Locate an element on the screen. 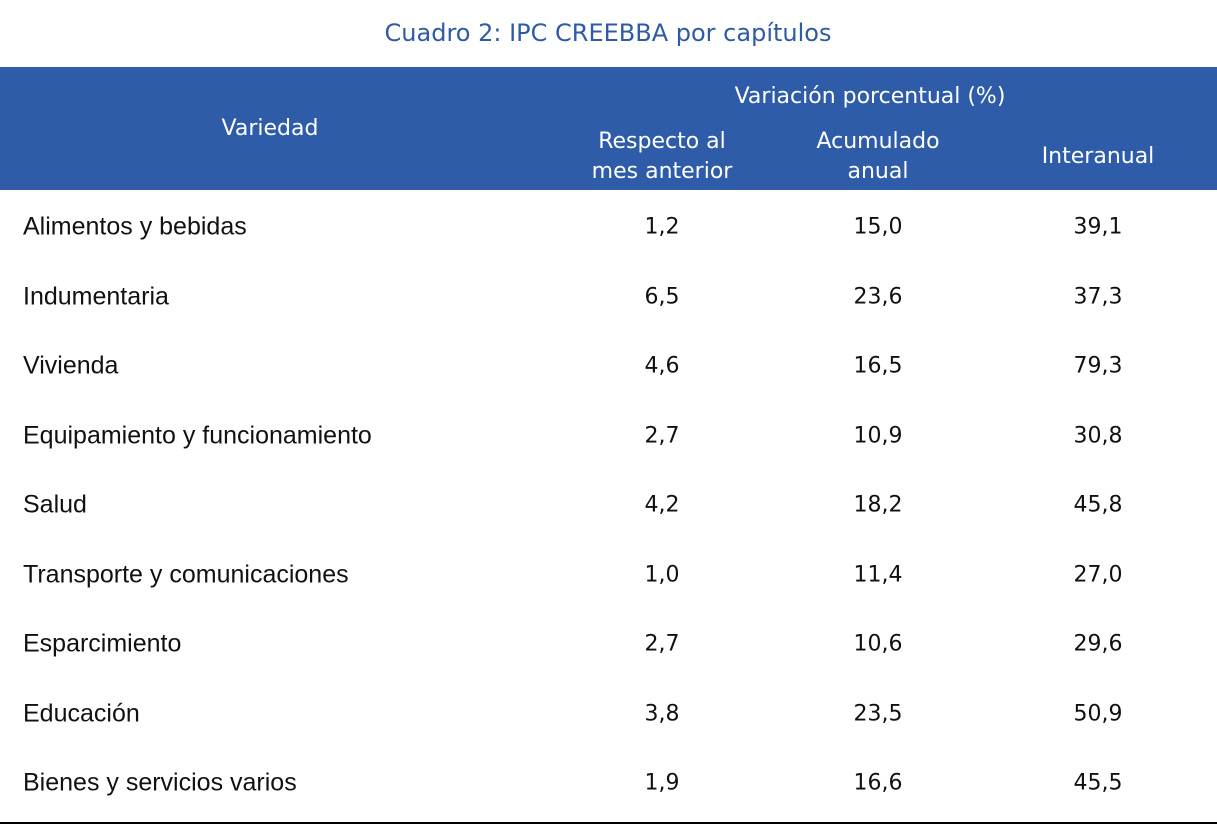 The image size is (1217, 839). header-band is located at coordinates (608, 128).